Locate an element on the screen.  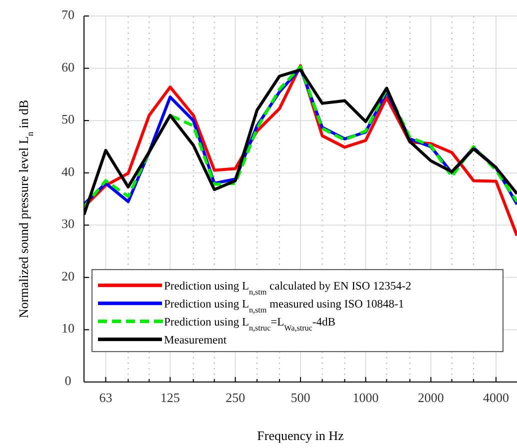
y-tick-label: 40 is located at coordinates (68, 171).